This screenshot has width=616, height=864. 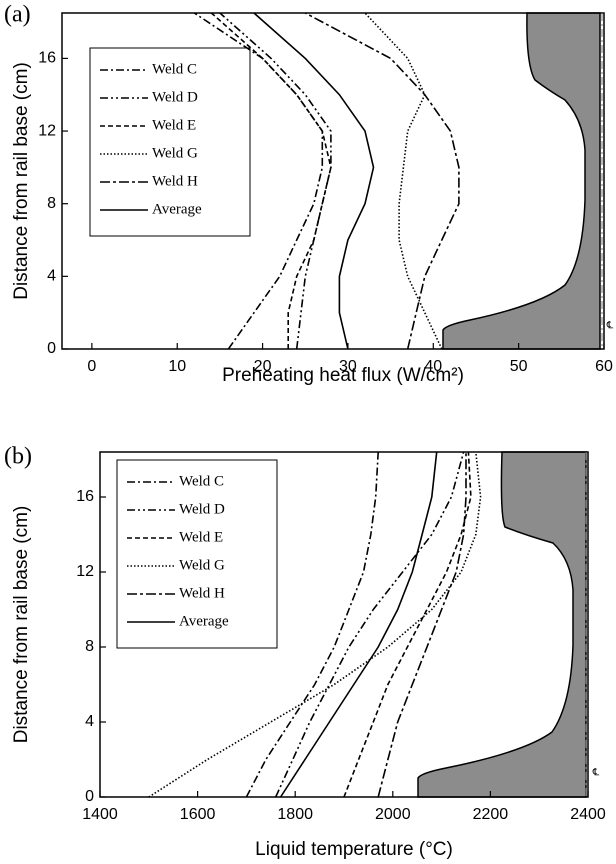 I want to click on x-tick-label: 30, so click(x=348, y=366).